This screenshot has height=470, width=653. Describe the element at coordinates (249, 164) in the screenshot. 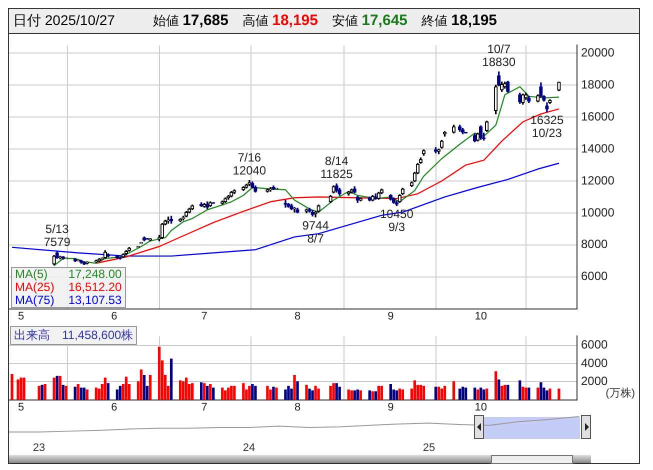

I see `annotation: 7/16 12040` at that location.